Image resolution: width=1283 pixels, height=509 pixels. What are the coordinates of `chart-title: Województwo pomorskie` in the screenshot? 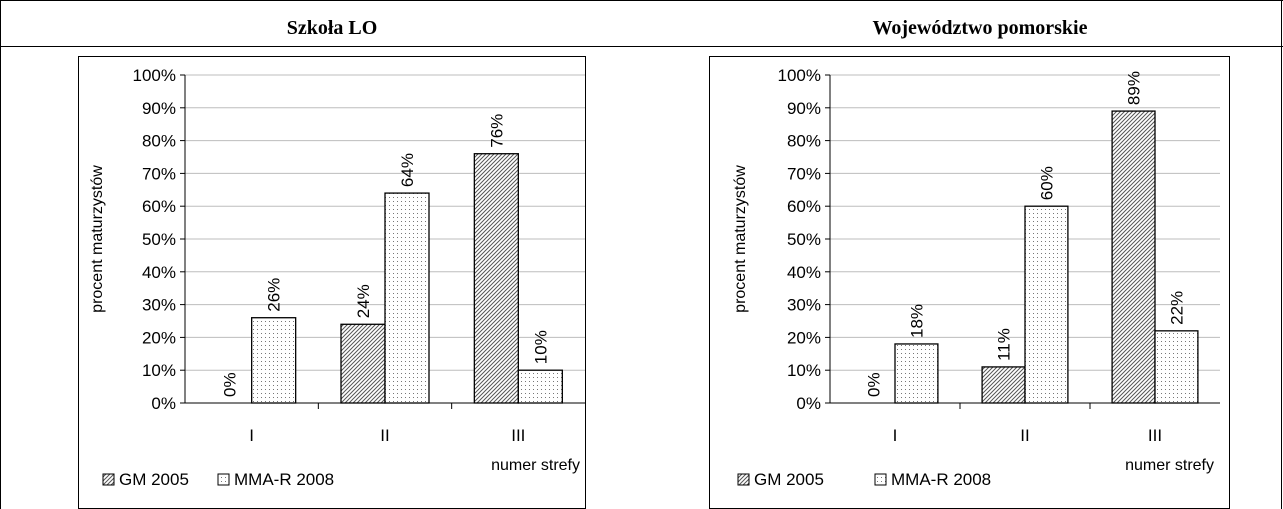 It's located at (980, 28).